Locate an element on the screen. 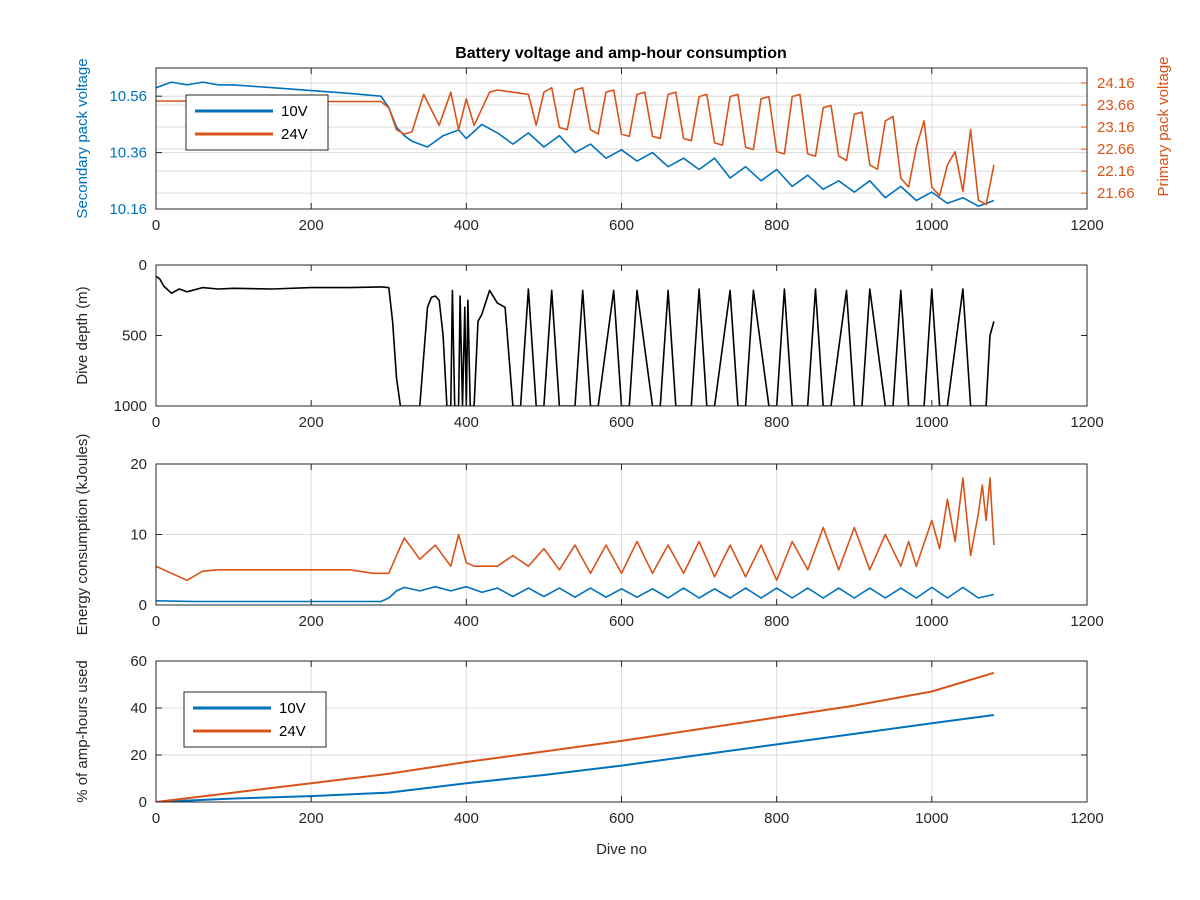 The height and width of the screenshot is (900, 1200). y2-tick-label: 24.16 is located at coordinates (1116, 83).